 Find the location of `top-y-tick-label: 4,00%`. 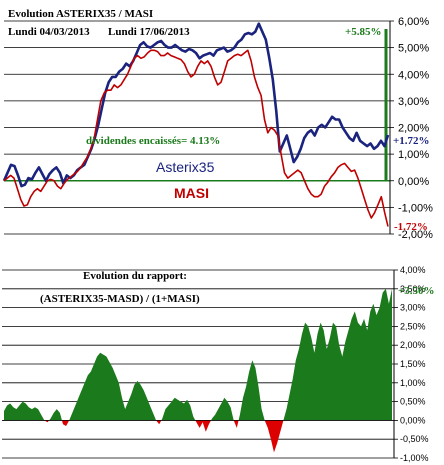

top-y-tick-label: 4,00% is located at coordinates (413, 75).